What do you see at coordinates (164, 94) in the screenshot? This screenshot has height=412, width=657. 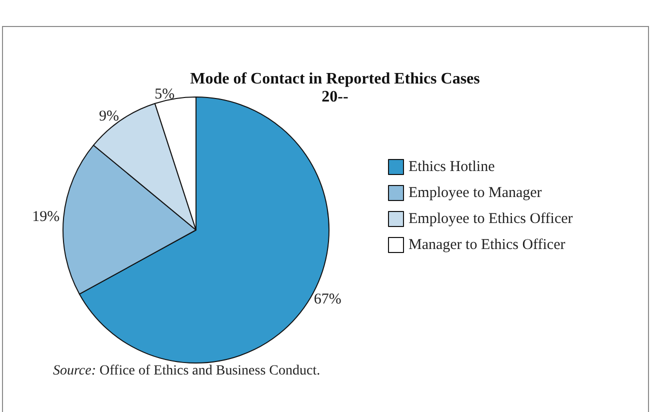 I see `data-label: 5%` at bounding box center [164, 94].